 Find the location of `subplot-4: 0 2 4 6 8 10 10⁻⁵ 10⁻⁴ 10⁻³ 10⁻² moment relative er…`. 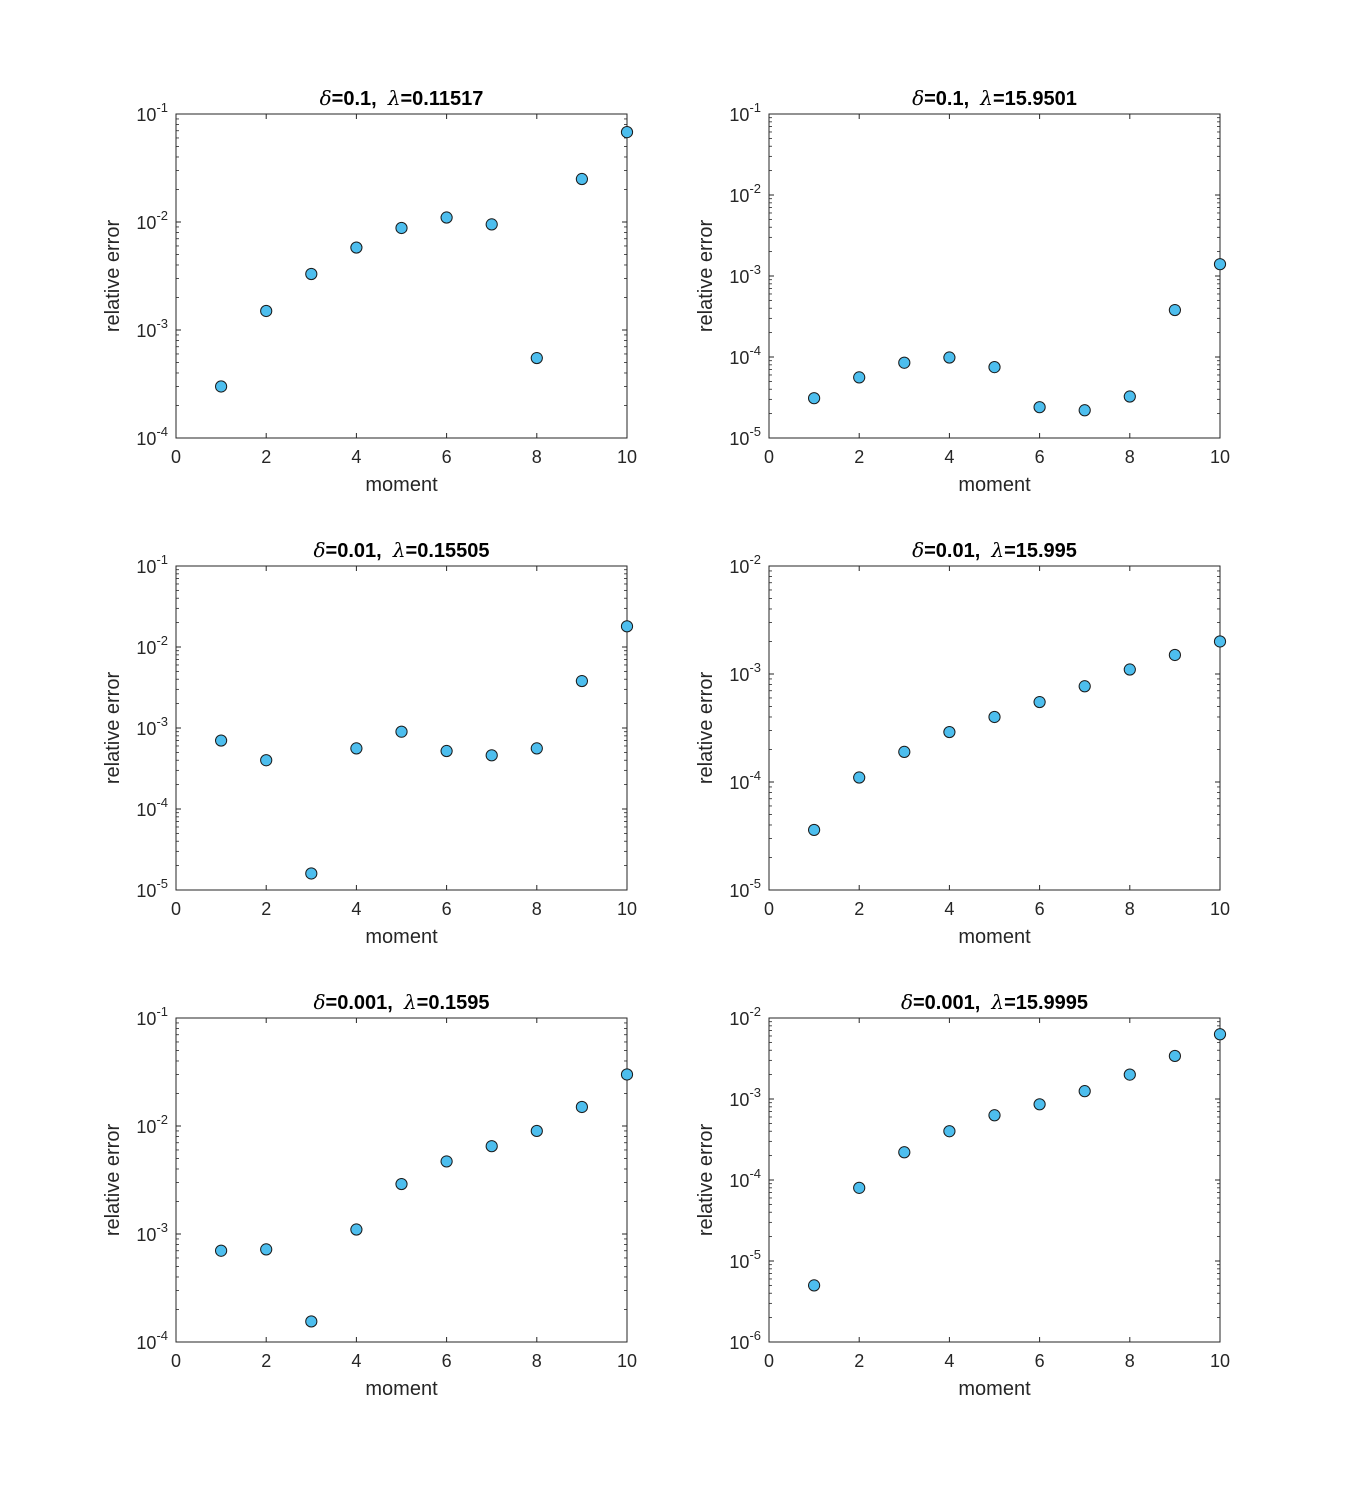

subplot-4: 0 2 4 6 8 10 10⁻⁵ 10⁻⁴ 10⁻³ 10⁻² moment relative er… is located at coordinates (962, 743).